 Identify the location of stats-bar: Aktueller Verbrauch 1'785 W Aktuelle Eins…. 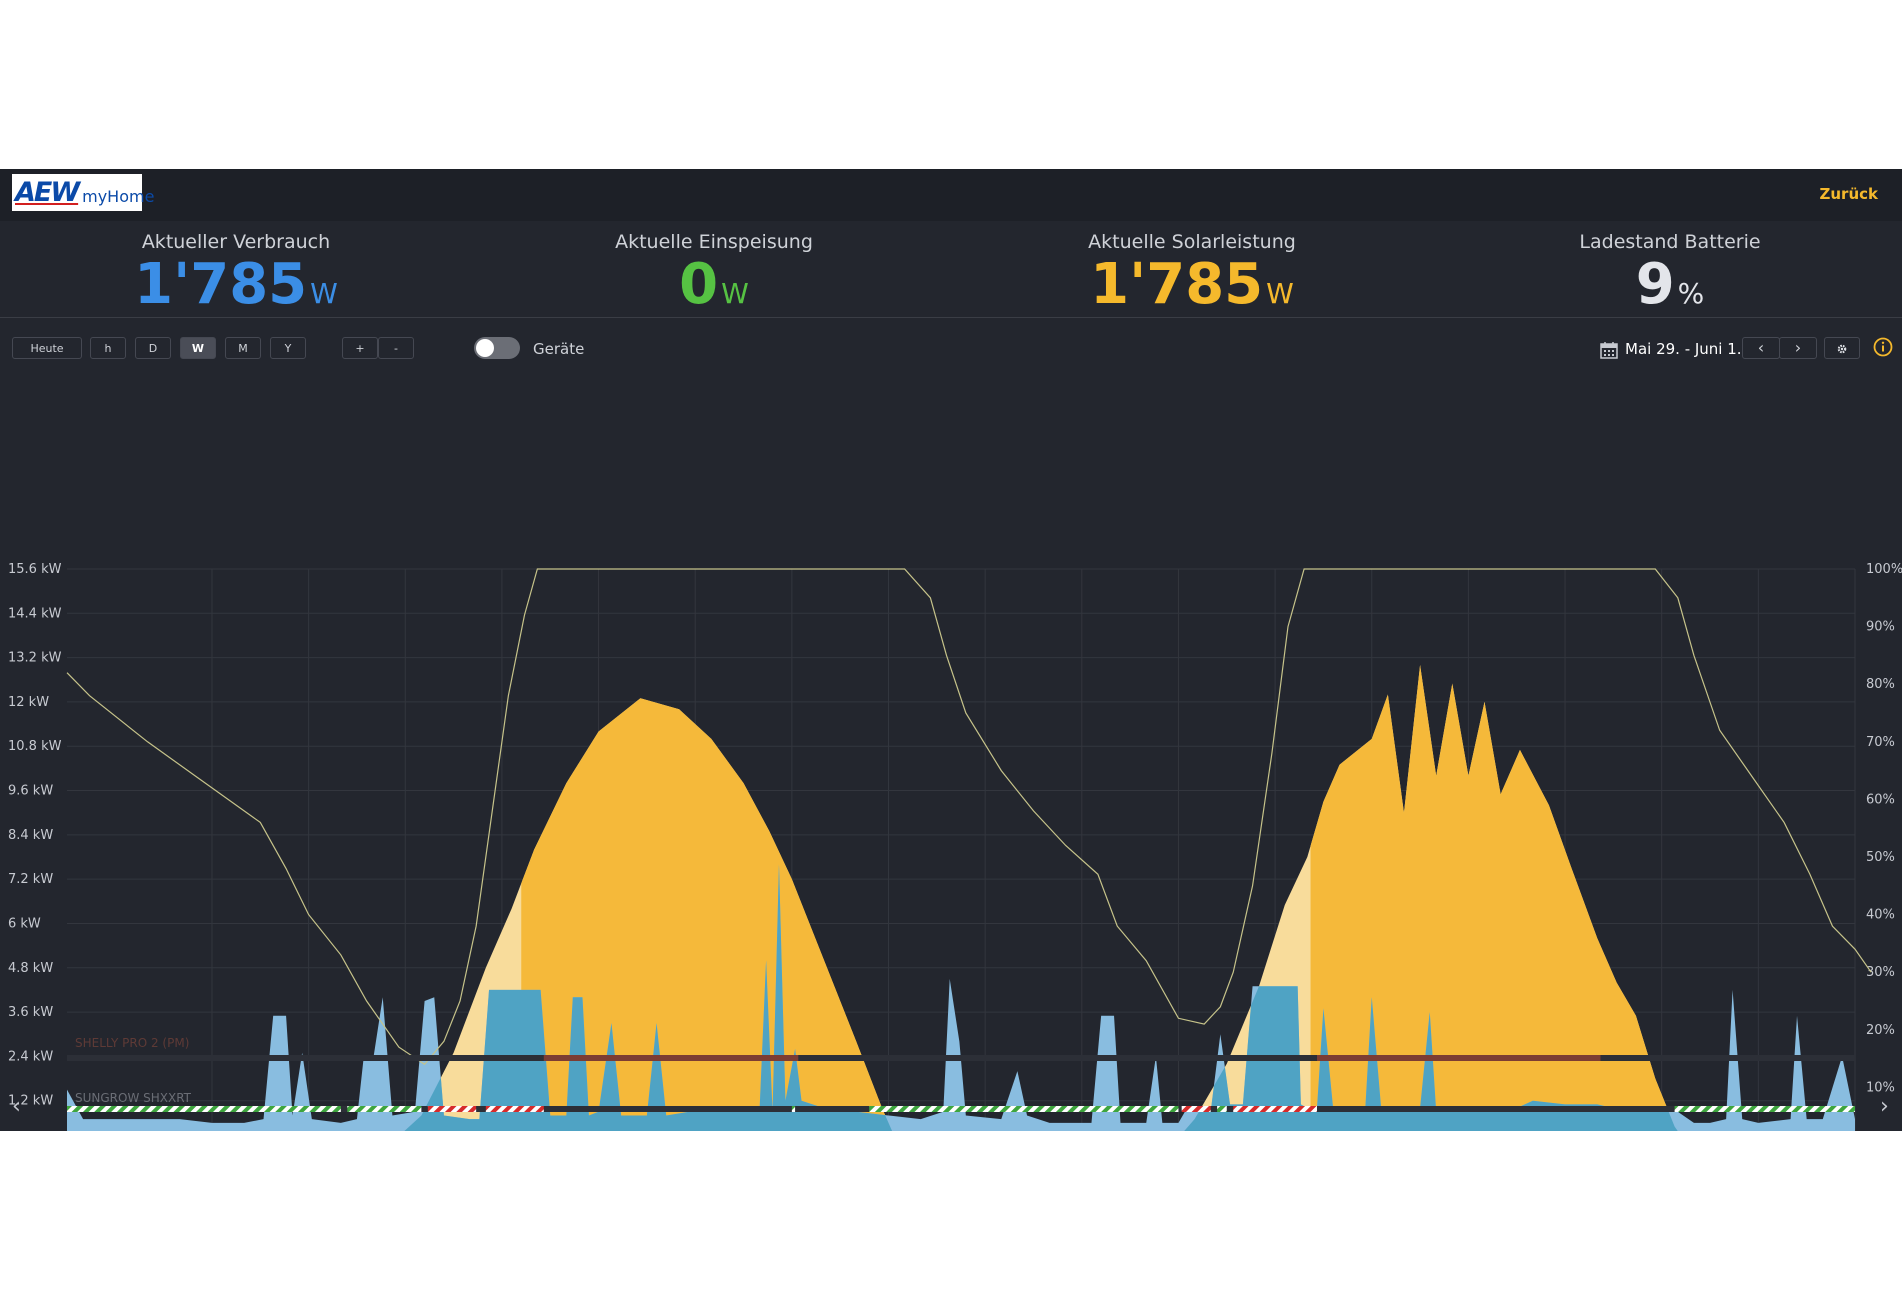
(951, 269).